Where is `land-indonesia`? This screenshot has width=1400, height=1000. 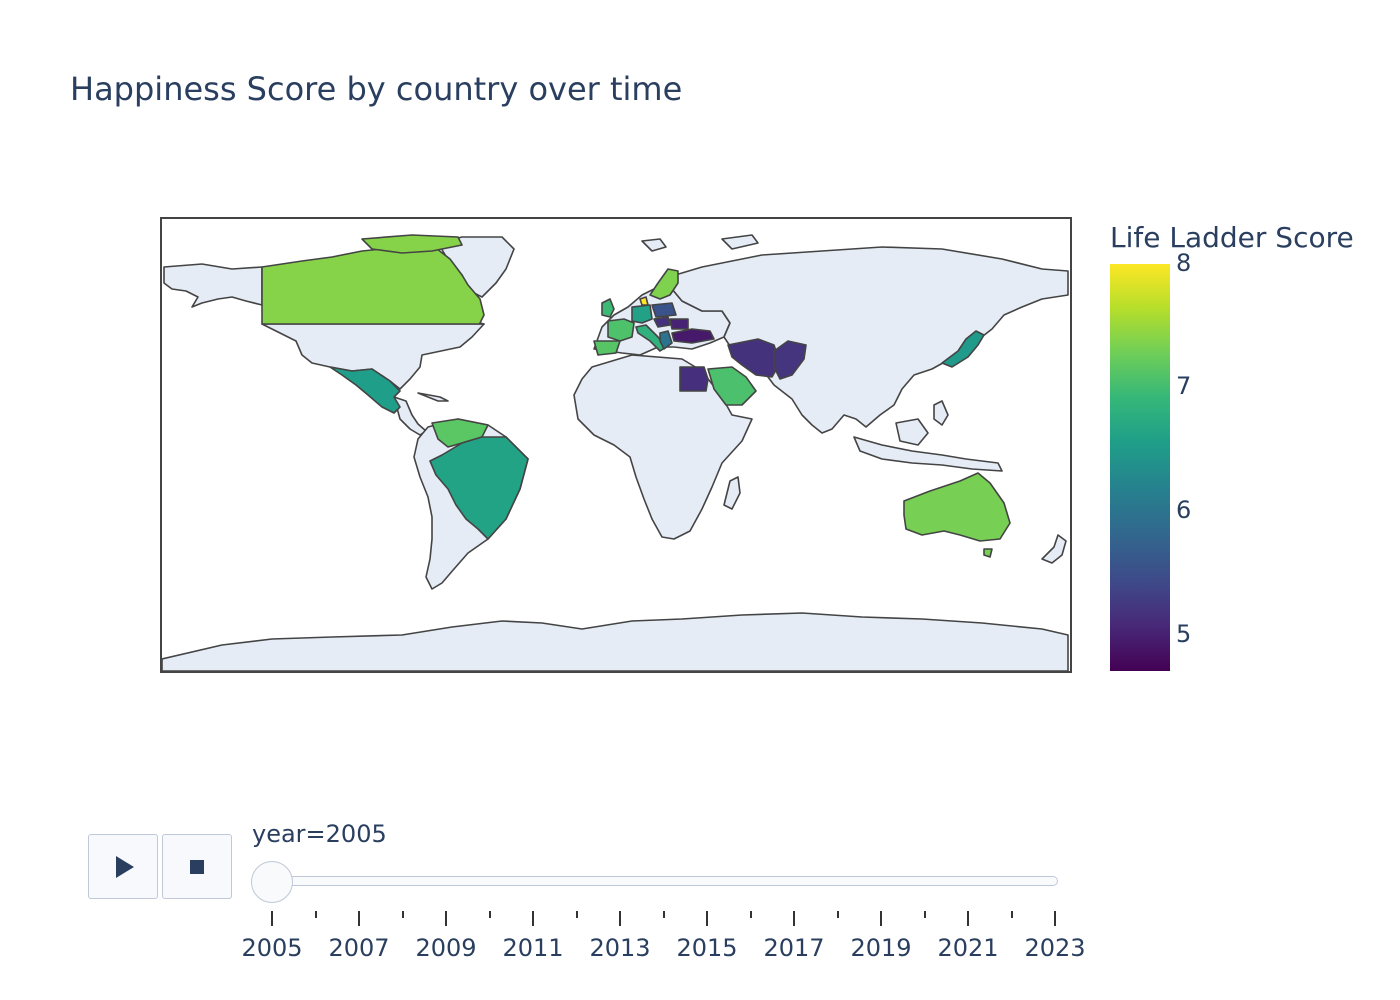
land-indonesia is located at coordinates (928, 454).